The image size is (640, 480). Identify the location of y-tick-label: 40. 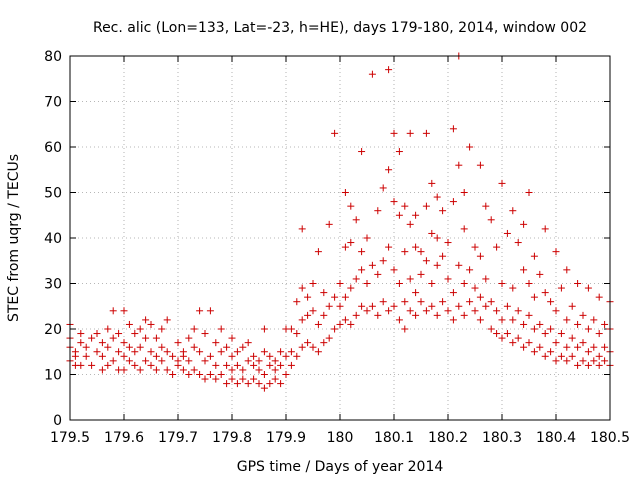
(53, 239).